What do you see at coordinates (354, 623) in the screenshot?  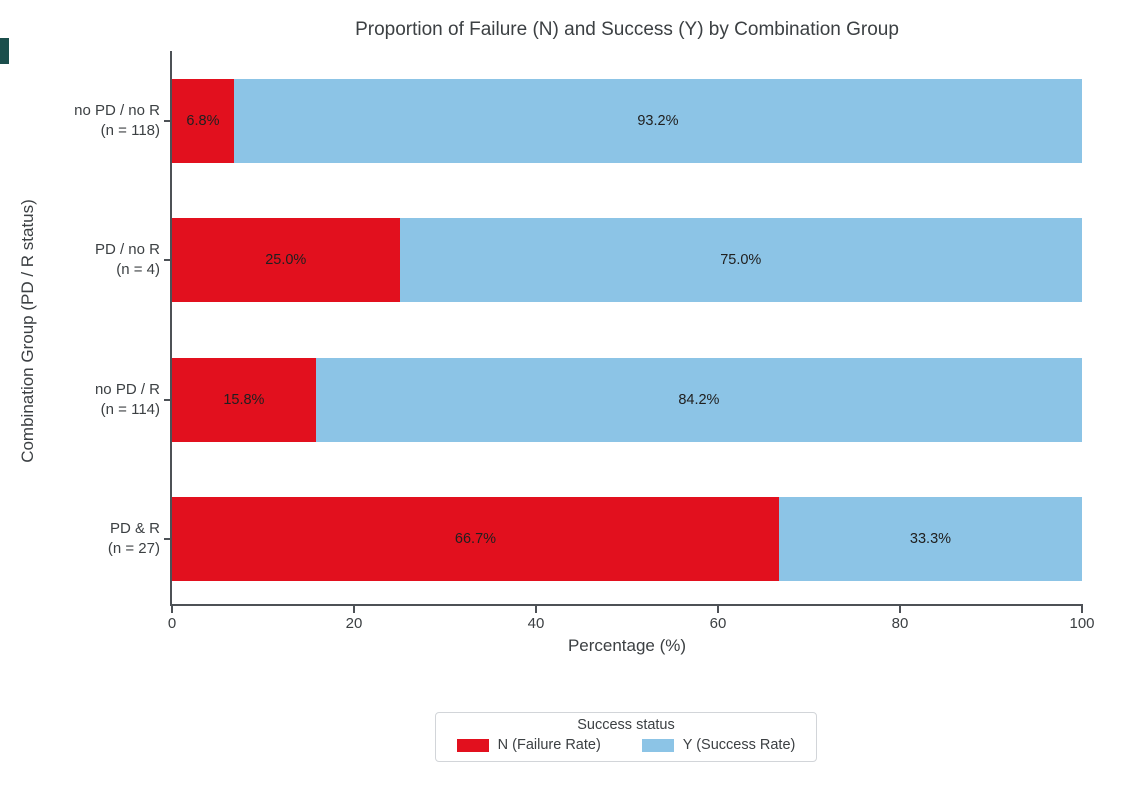 I see `x-tick-label: 20` at bounding box center [354, 623].